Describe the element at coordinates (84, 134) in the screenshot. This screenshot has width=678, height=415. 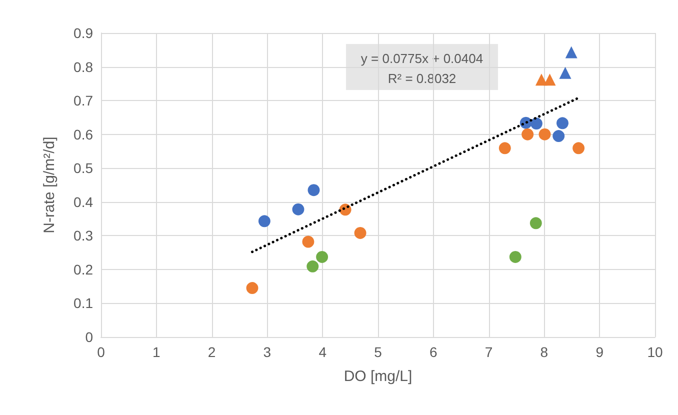
I see `y-tick-label: 0.6` at that location.